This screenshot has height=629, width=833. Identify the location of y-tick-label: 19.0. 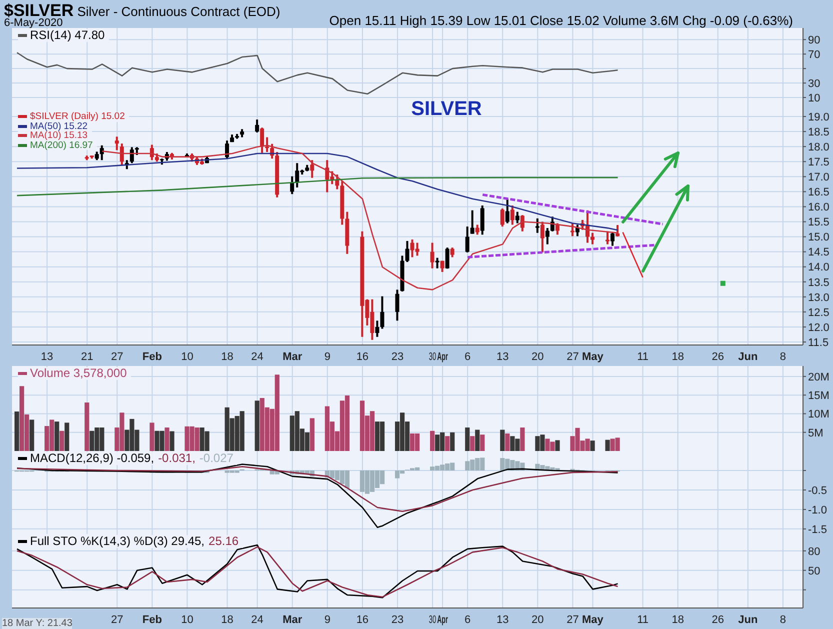
(819, 117).